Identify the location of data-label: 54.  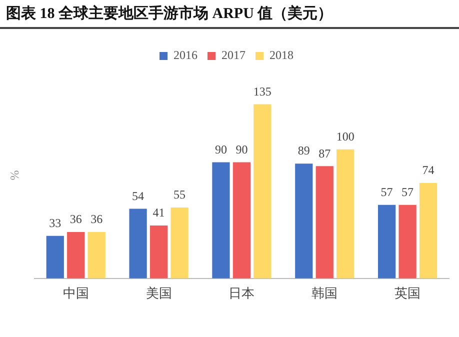
(138, 195).